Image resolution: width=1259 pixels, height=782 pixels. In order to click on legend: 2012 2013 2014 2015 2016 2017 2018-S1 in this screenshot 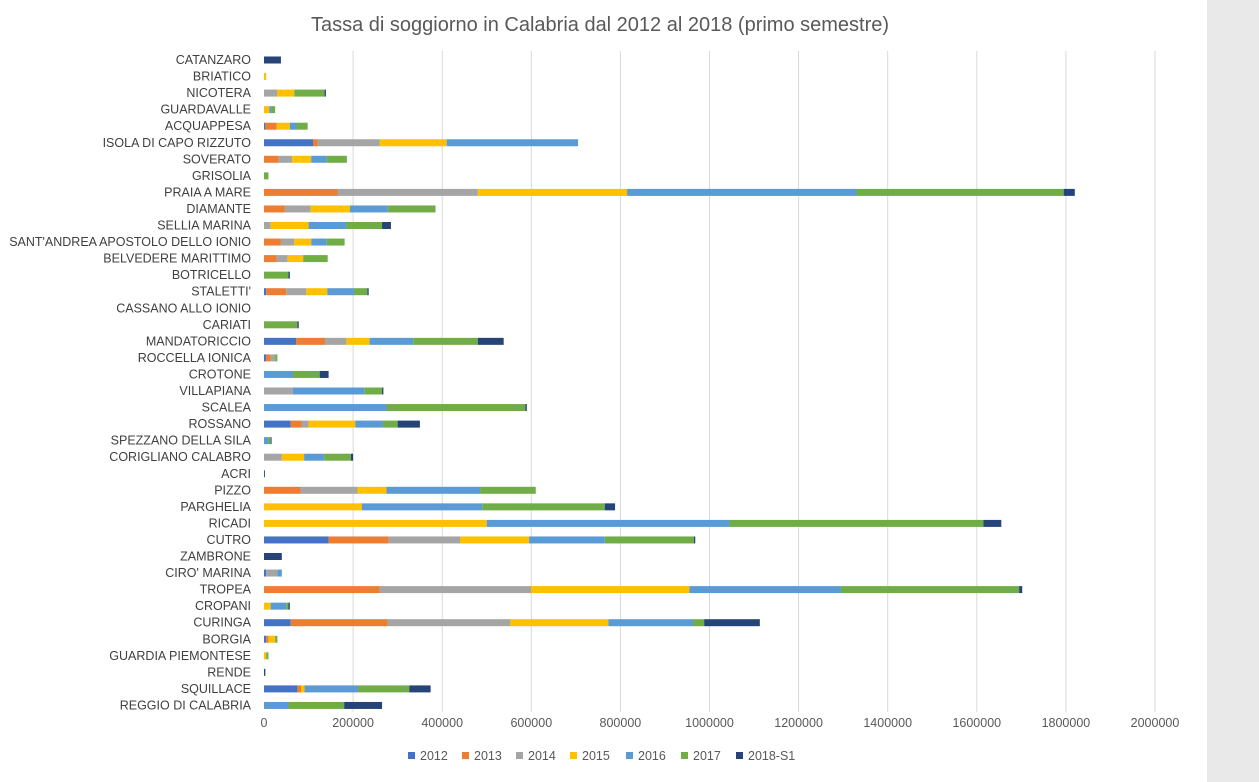, I will do `click(601, 756)`.